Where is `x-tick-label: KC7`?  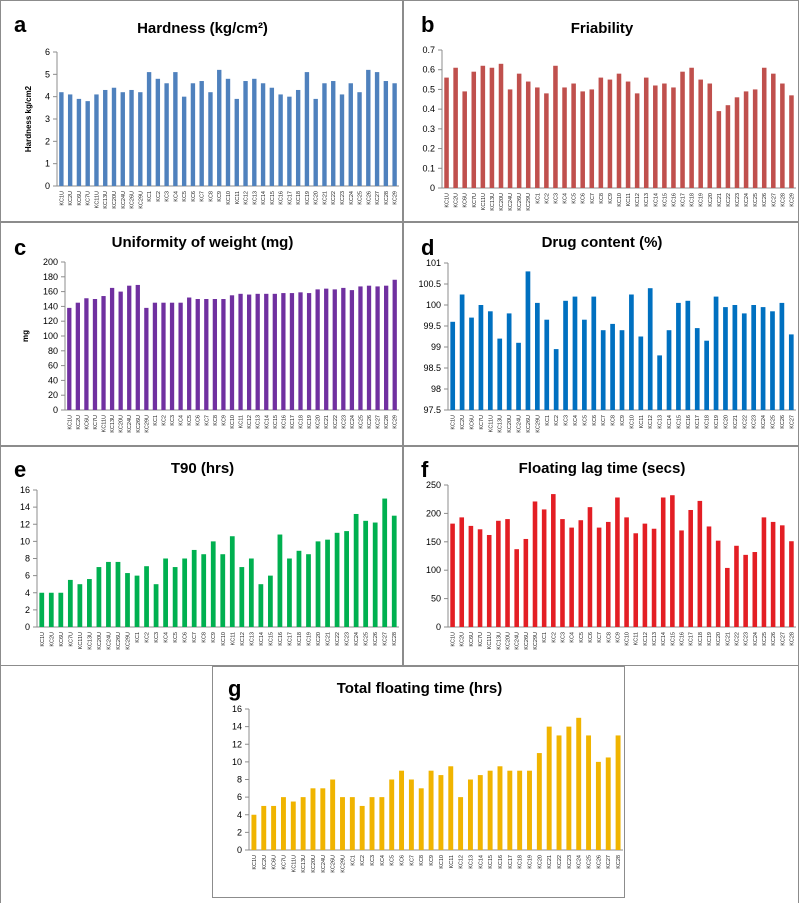
x-tick-label: KC7 is located at coordinates (207, 420).